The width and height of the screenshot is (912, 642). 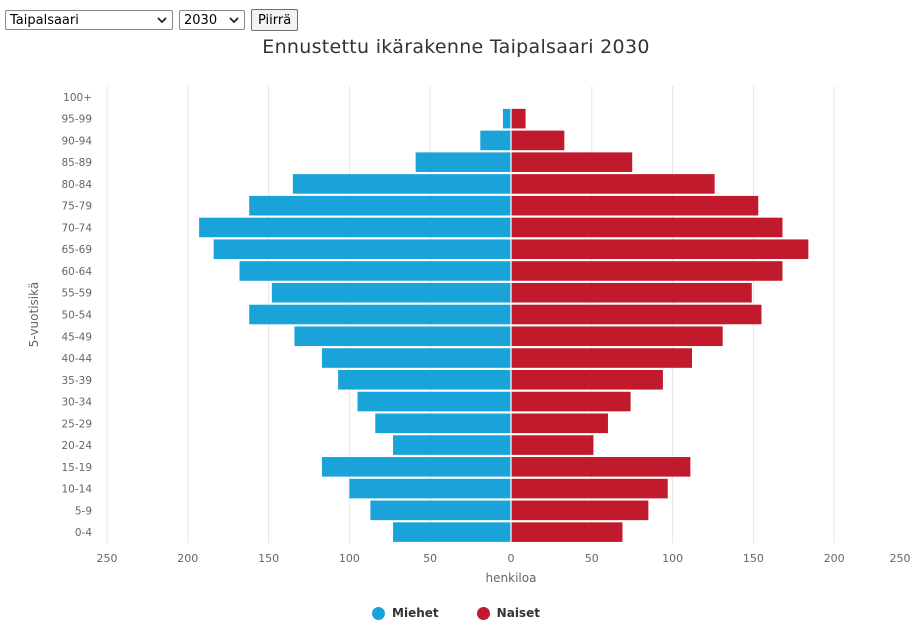 I want to click on legend-label-women: Naiset, so click(x=518, y=613).